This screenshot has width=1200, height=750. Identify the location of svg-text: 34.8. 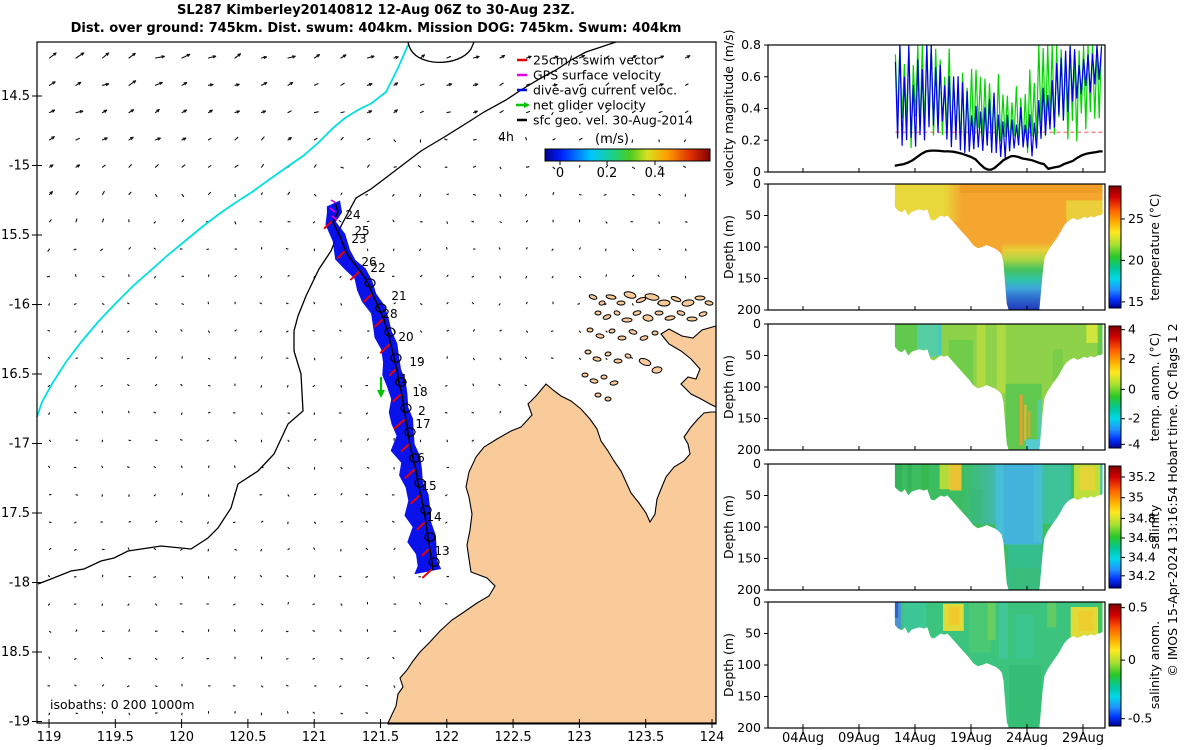
(1142, 517).